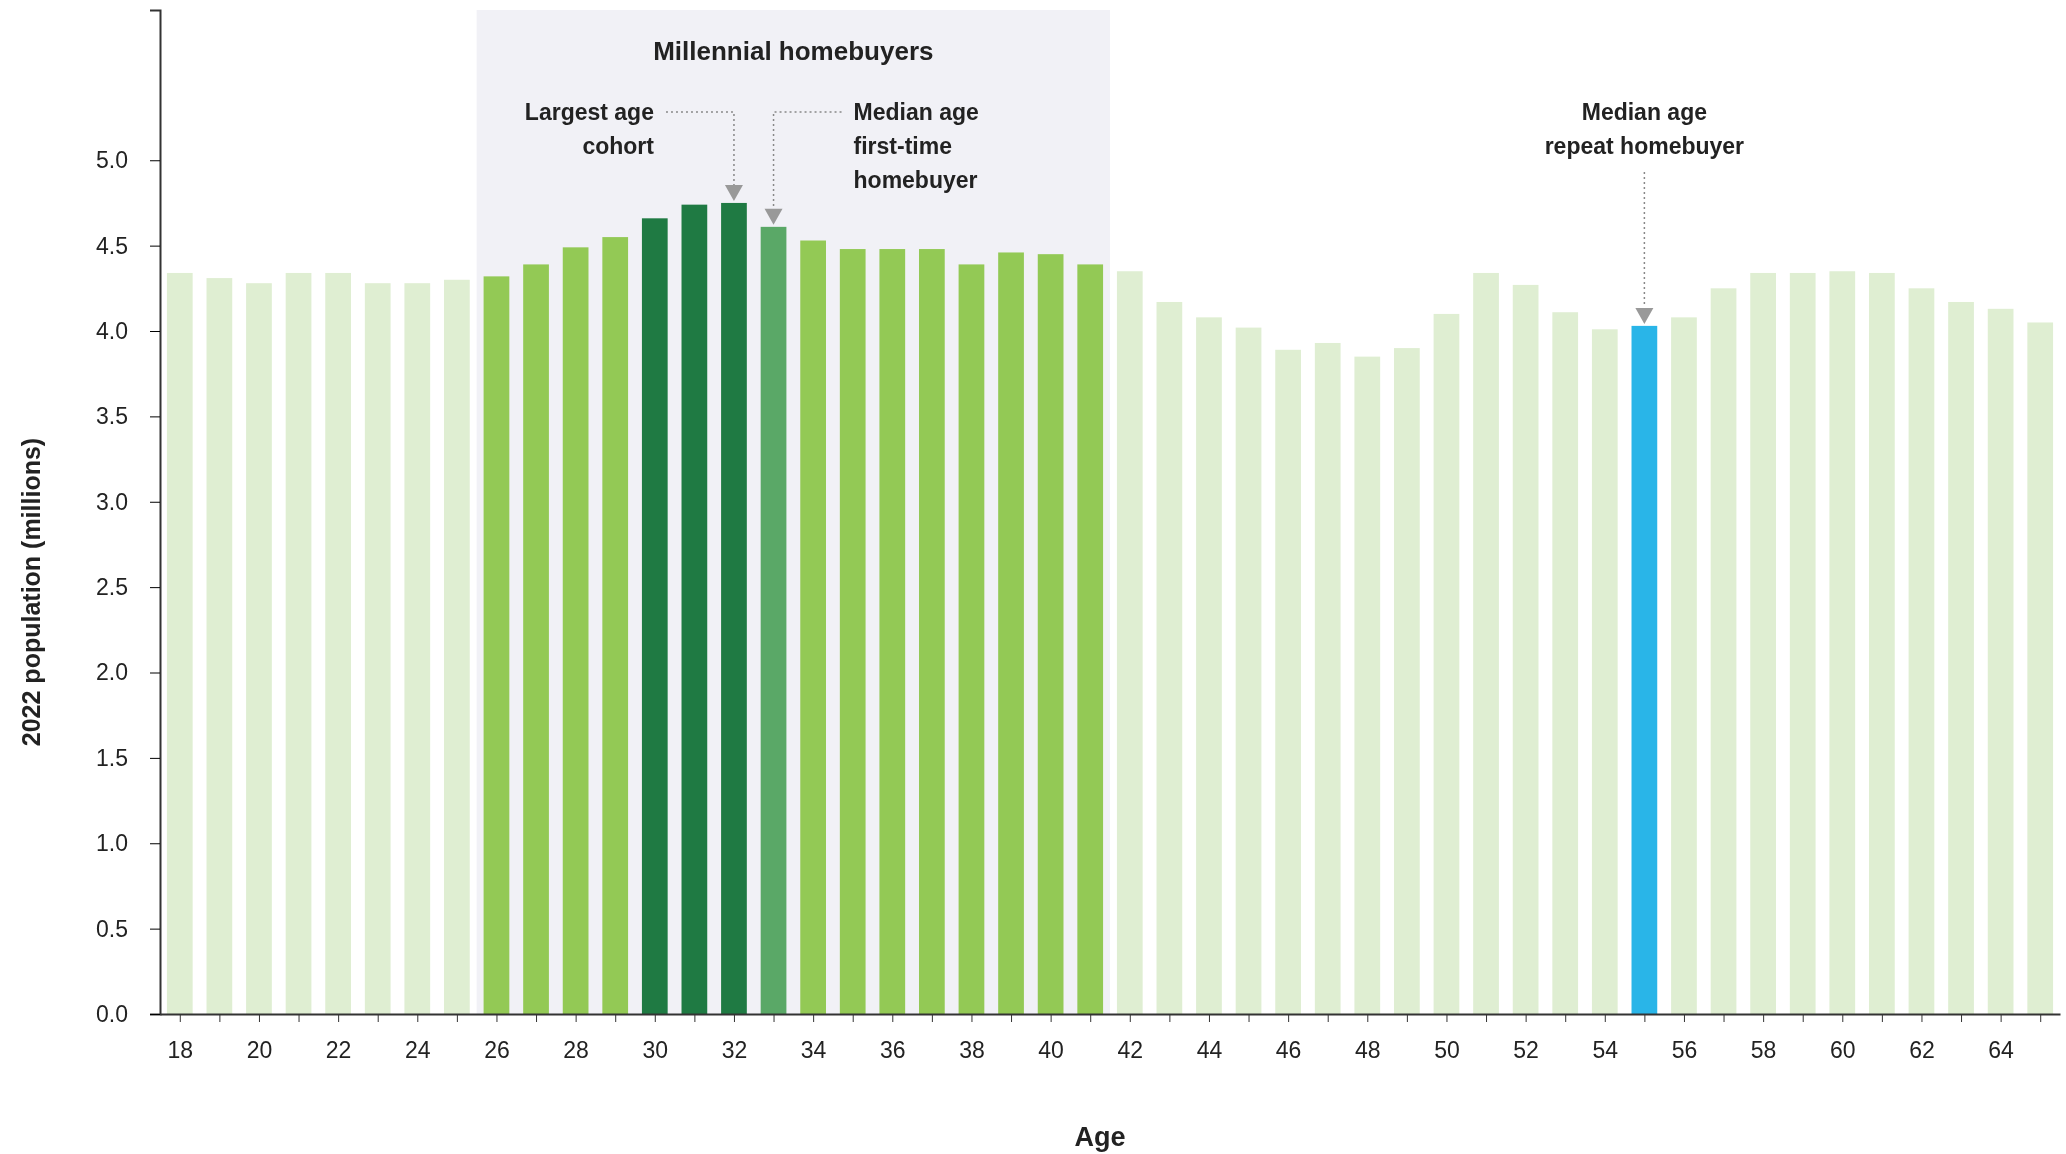  What do you see at coordinates (338, 1050) in the screenshot?
I see `x-tick-label: 22` at bounding box center [338, 1050].